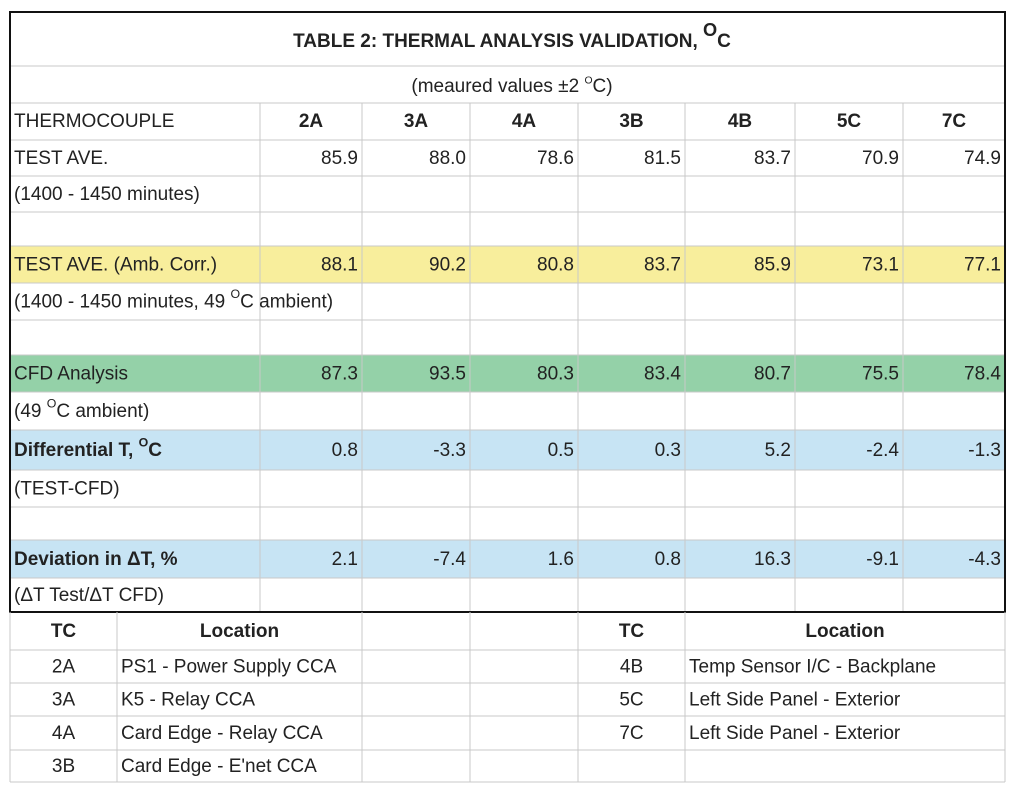  What do you see at coordinates (64, 733) in the screenshot?
I see `legend-tc: 4A` at bounding box center [64, 733].